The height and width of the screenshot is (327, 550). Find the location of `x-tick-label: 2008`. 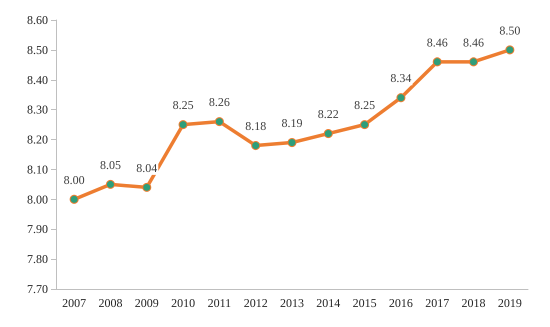

x-tick-label: 2008 is located at coordinates (110, 303).